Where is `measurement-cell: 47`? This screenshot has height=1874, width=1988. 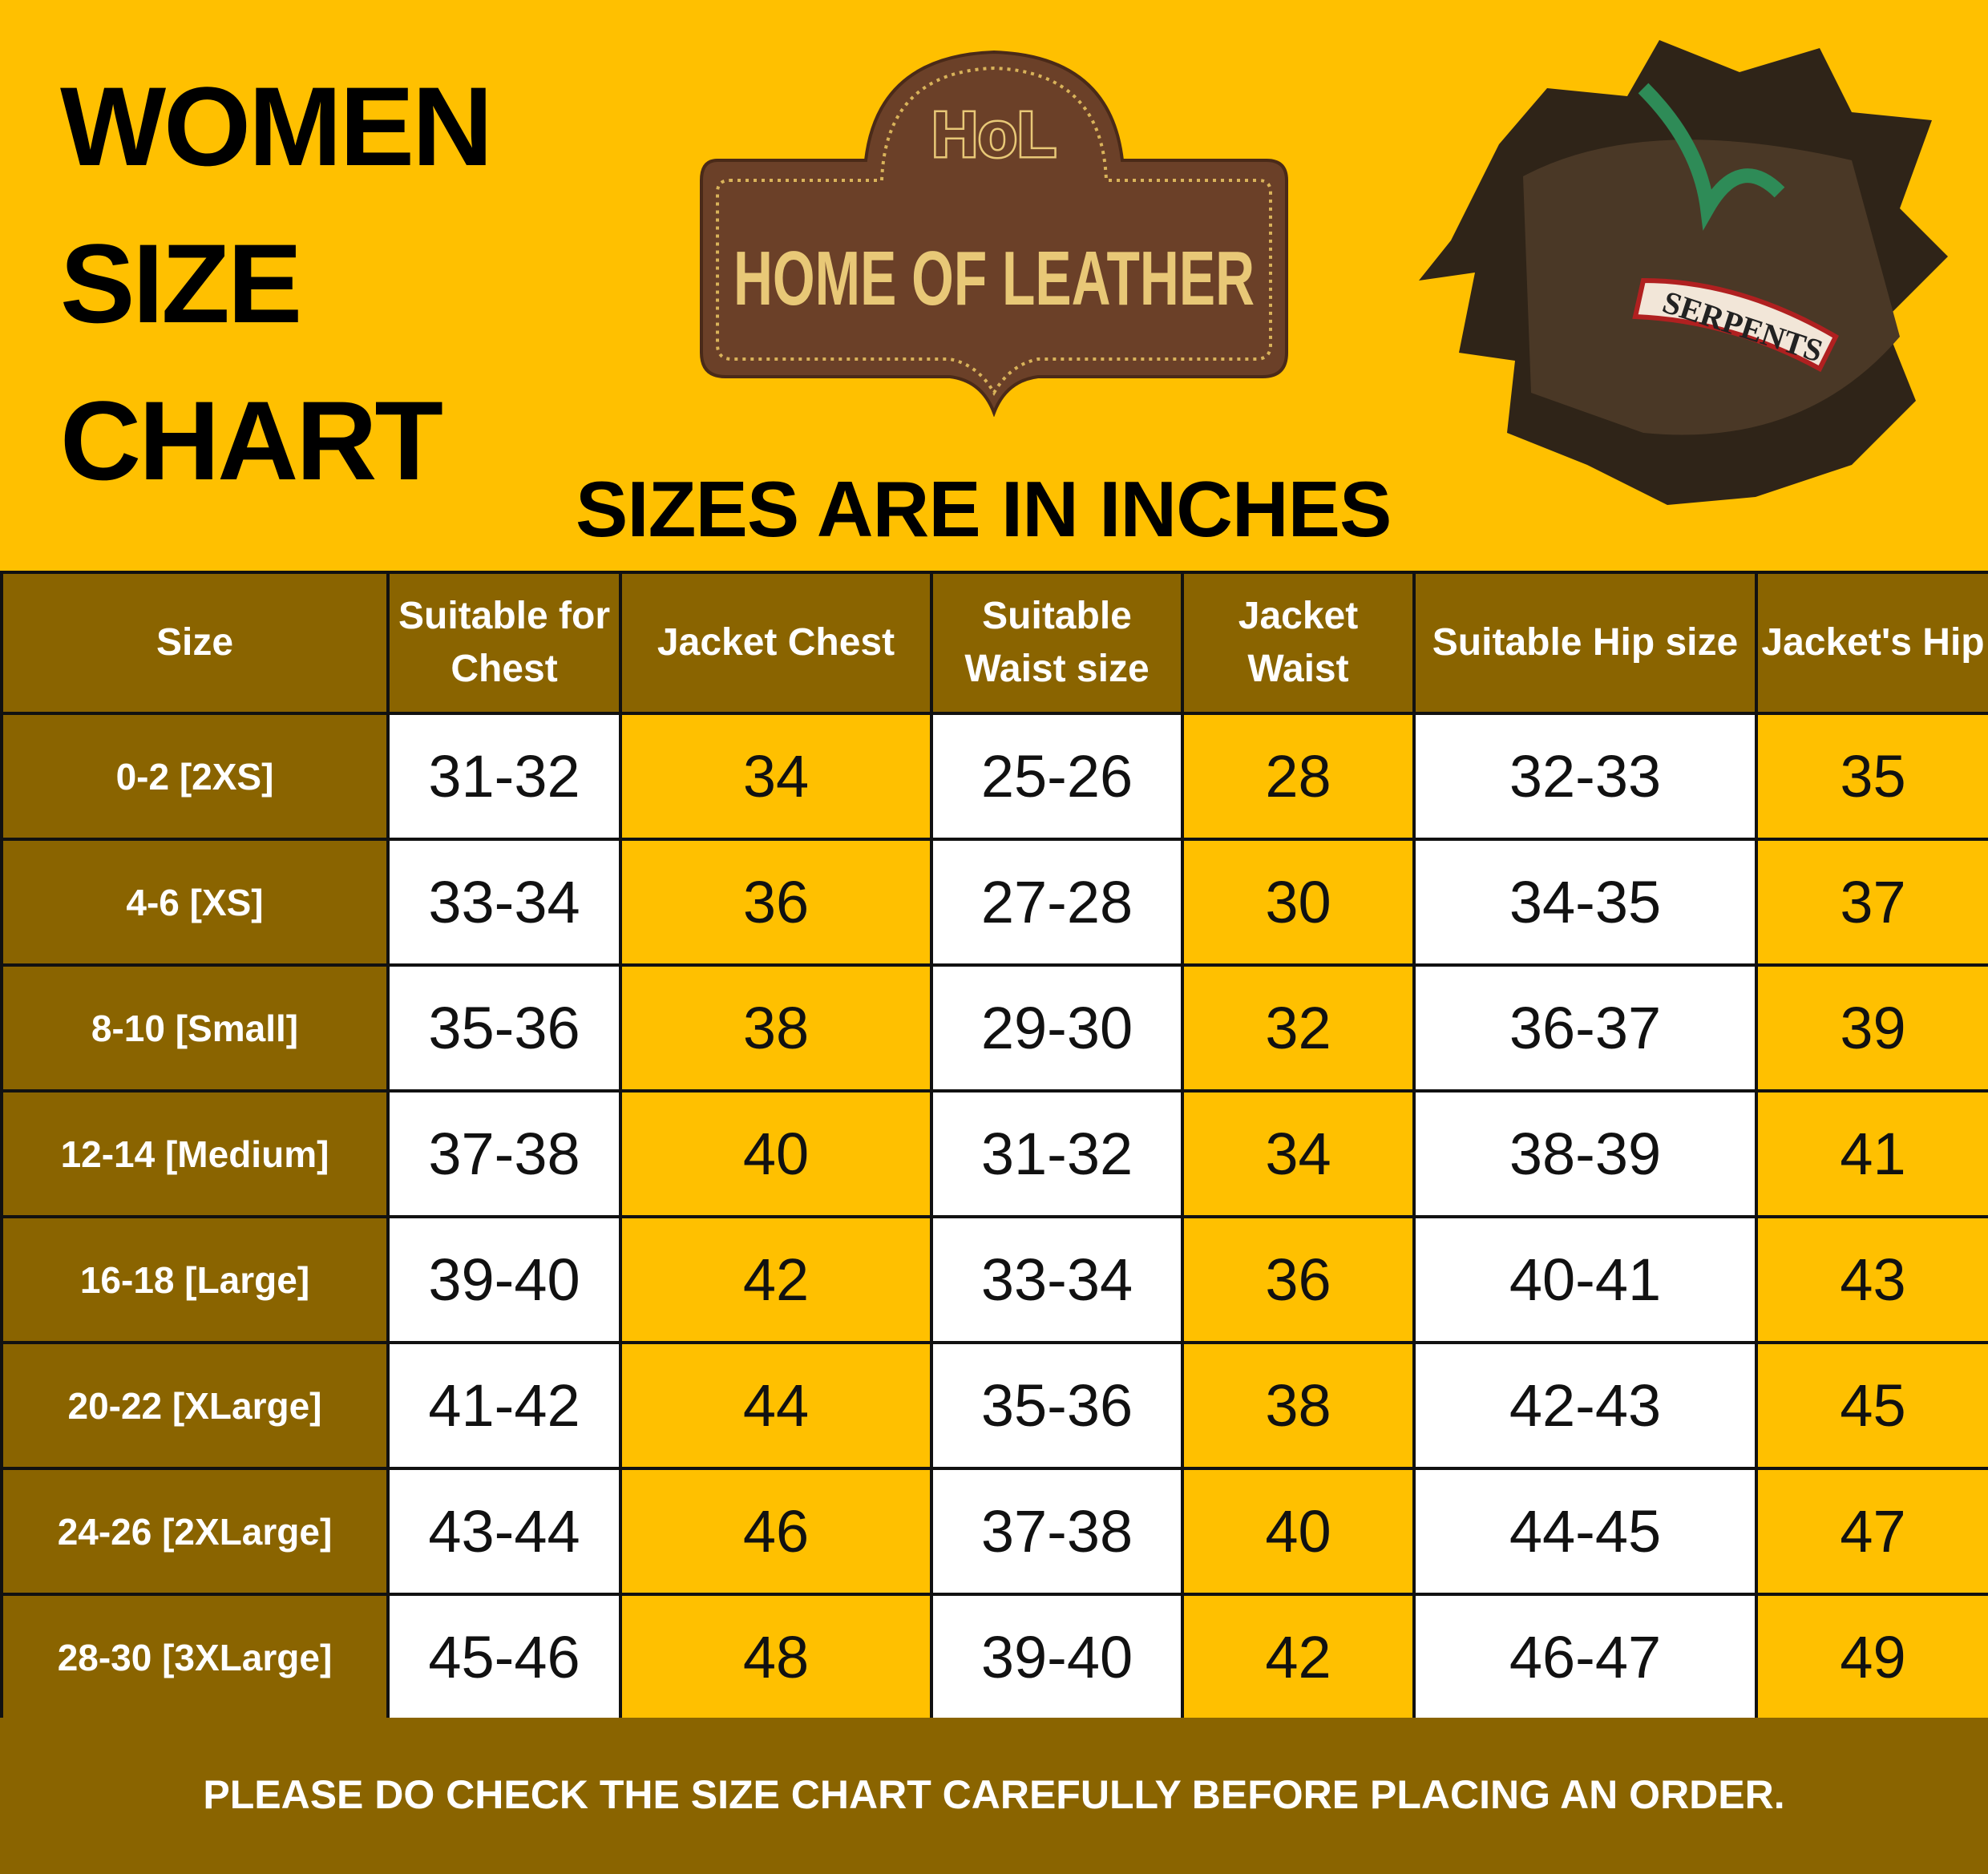
measurement-cell: 47 is located at coordinates (1871, 1532).